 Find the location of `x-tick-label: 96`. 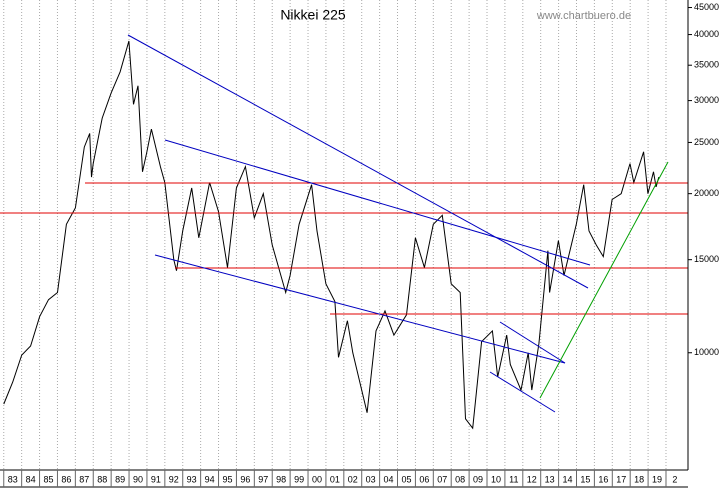

x-tick-label: 96 is located at coordinates (245, 479).